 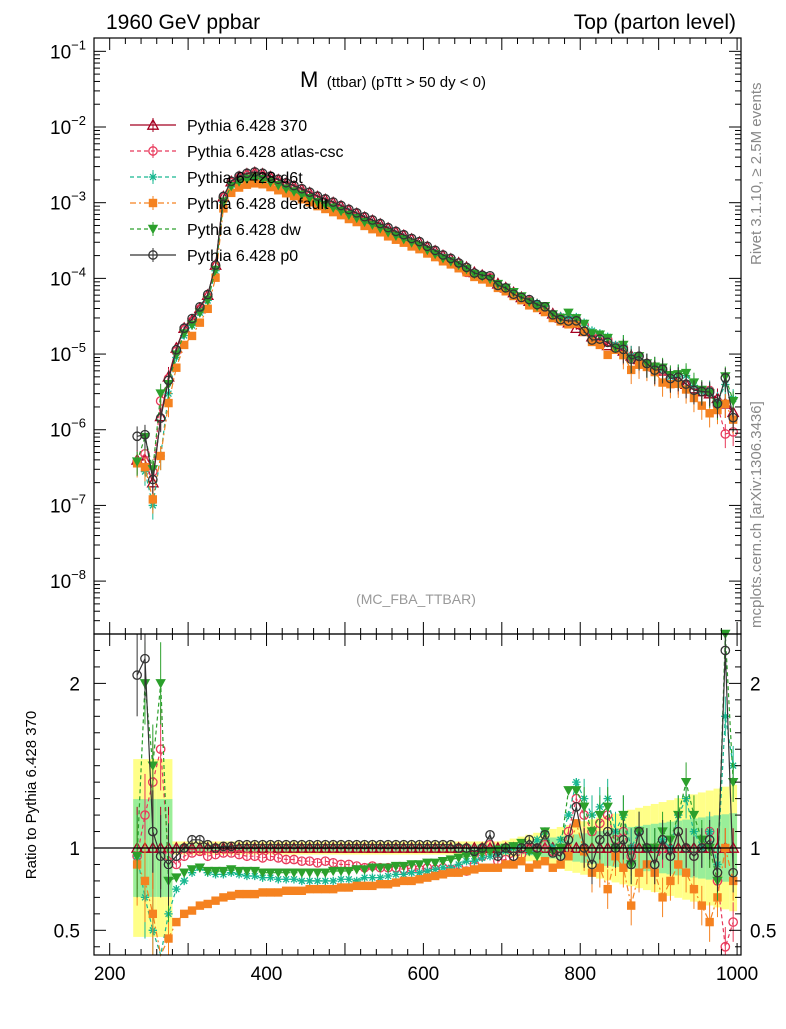 What do you see at coordinates (580, 974) in the screenshot?
I see `x-tick-label: 800` at bounding box center [580, 974].